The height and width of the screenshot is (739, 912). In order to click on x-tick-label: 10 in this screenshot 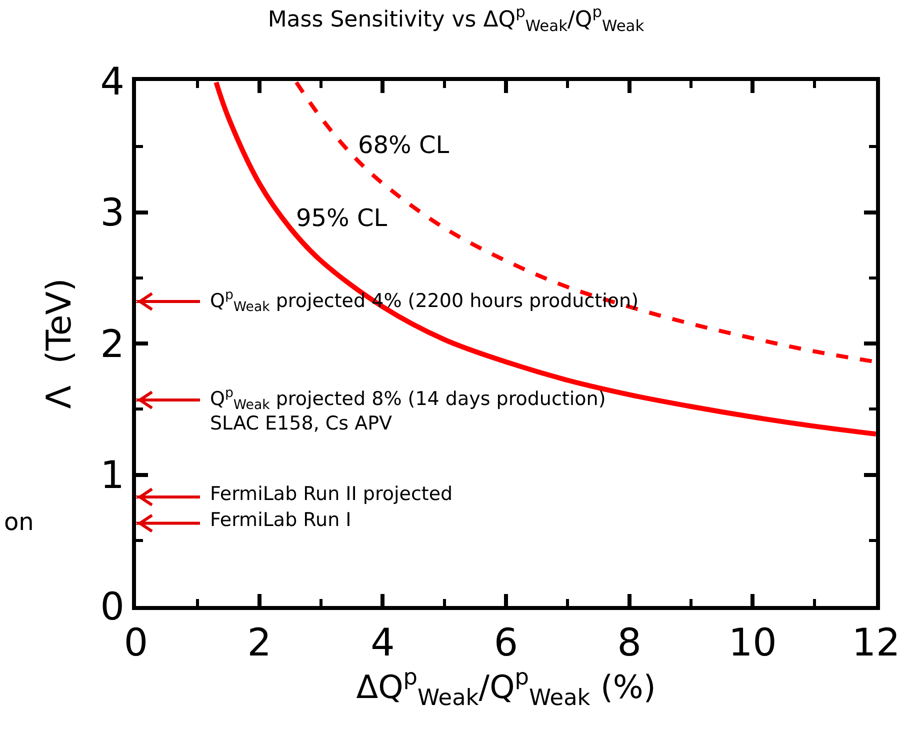, I will do `click(752, 642)`.